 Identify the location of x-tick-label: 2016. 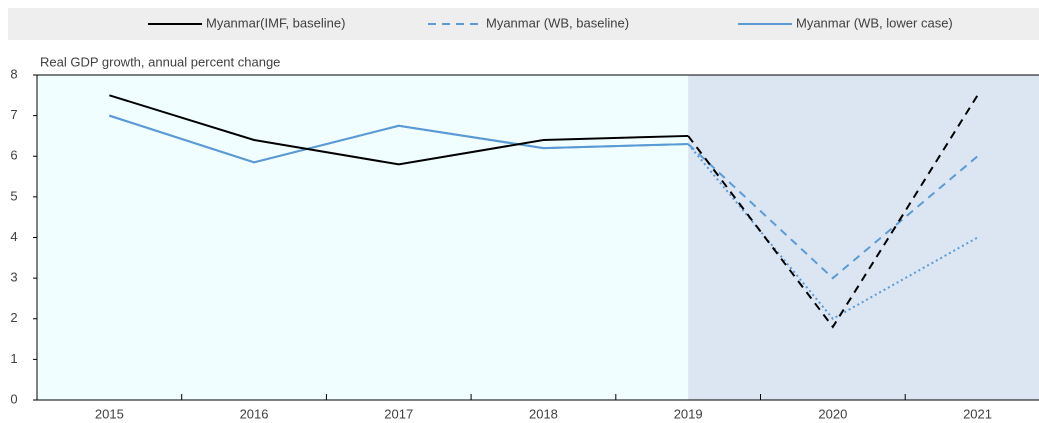
(254, 413).